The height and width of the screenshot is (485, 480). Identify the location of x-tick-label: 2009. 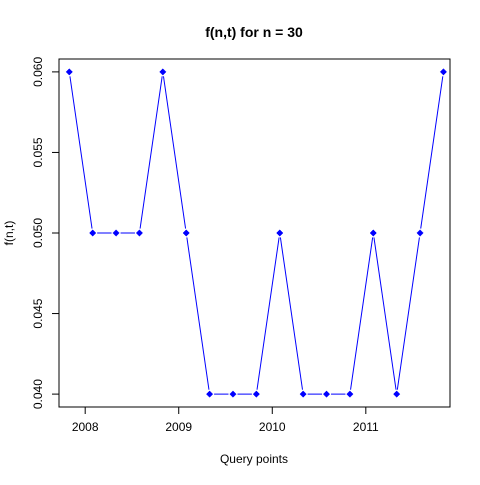
(178, 427).